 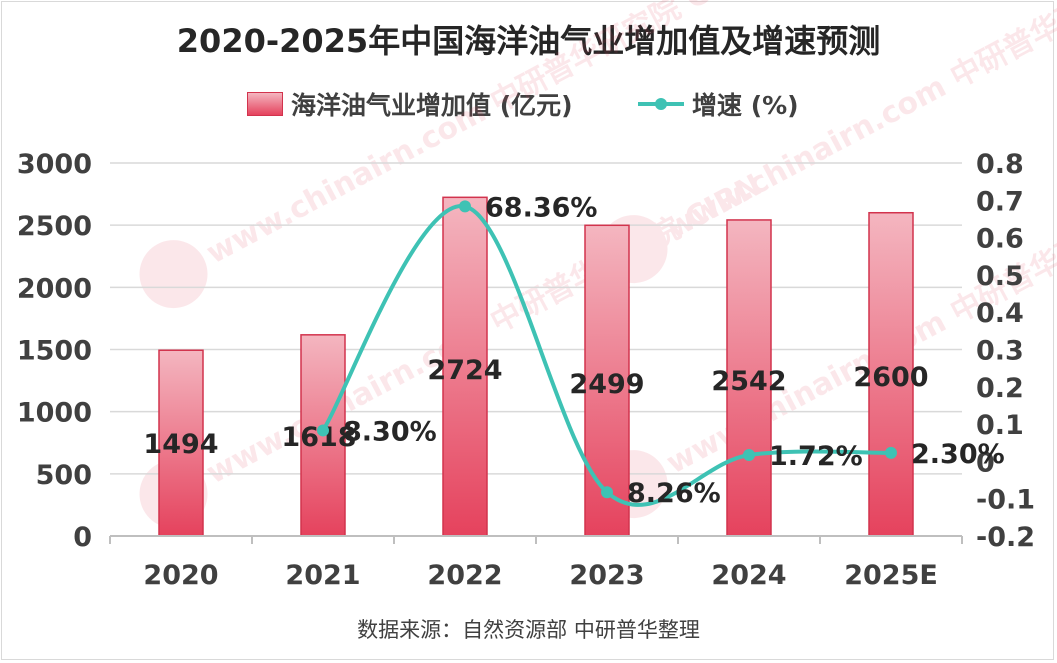 I want to click on y-axis-left: 0 500 1000 1500 2000 2500 3000, so click(x=54, y=351).